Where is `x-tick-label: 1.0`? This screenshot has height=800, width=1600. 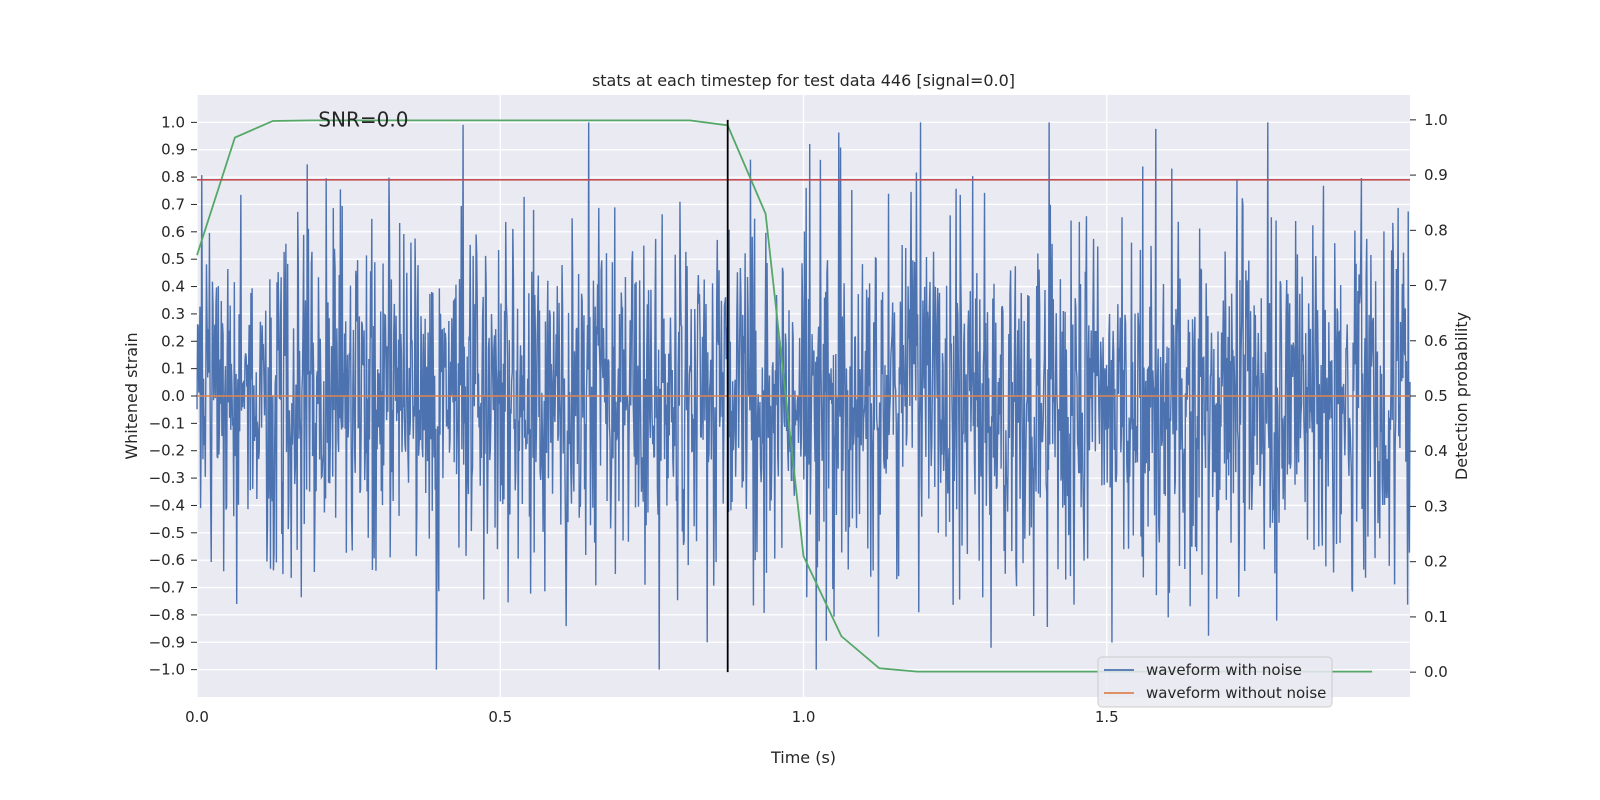 x-tick-label: 1.0 is located at coordinates (804, 717).